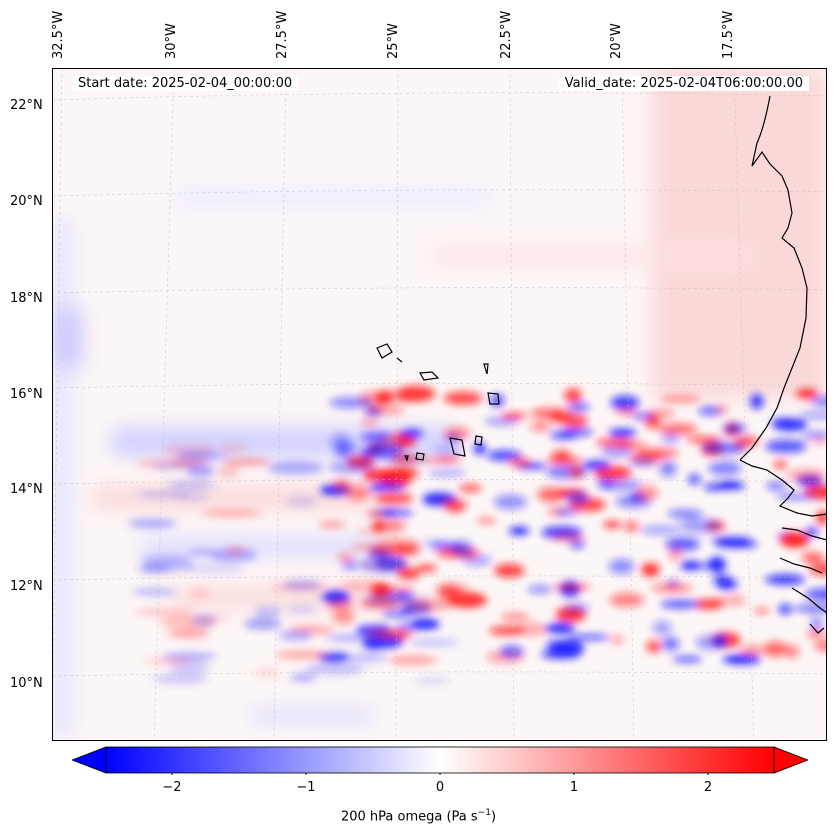 This screenshot has width=837, height=839. What do you see at coordinates (440, 760) in the screenshot?
I see `colorbar` at bounding box center [440, 760].